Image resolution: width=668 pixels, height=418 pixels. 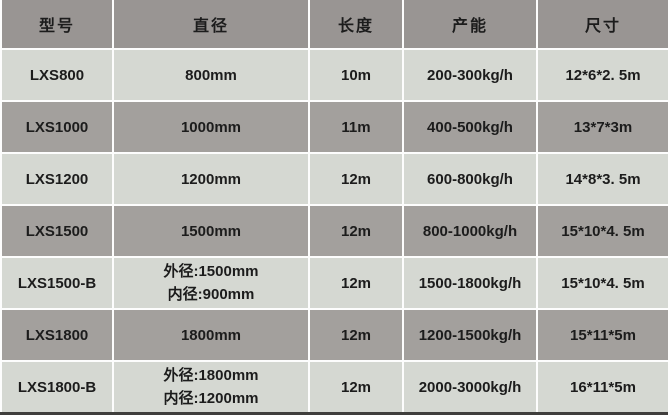 I want to click on diameter-line: 外径:1800mm, so click(x=211, y=375).